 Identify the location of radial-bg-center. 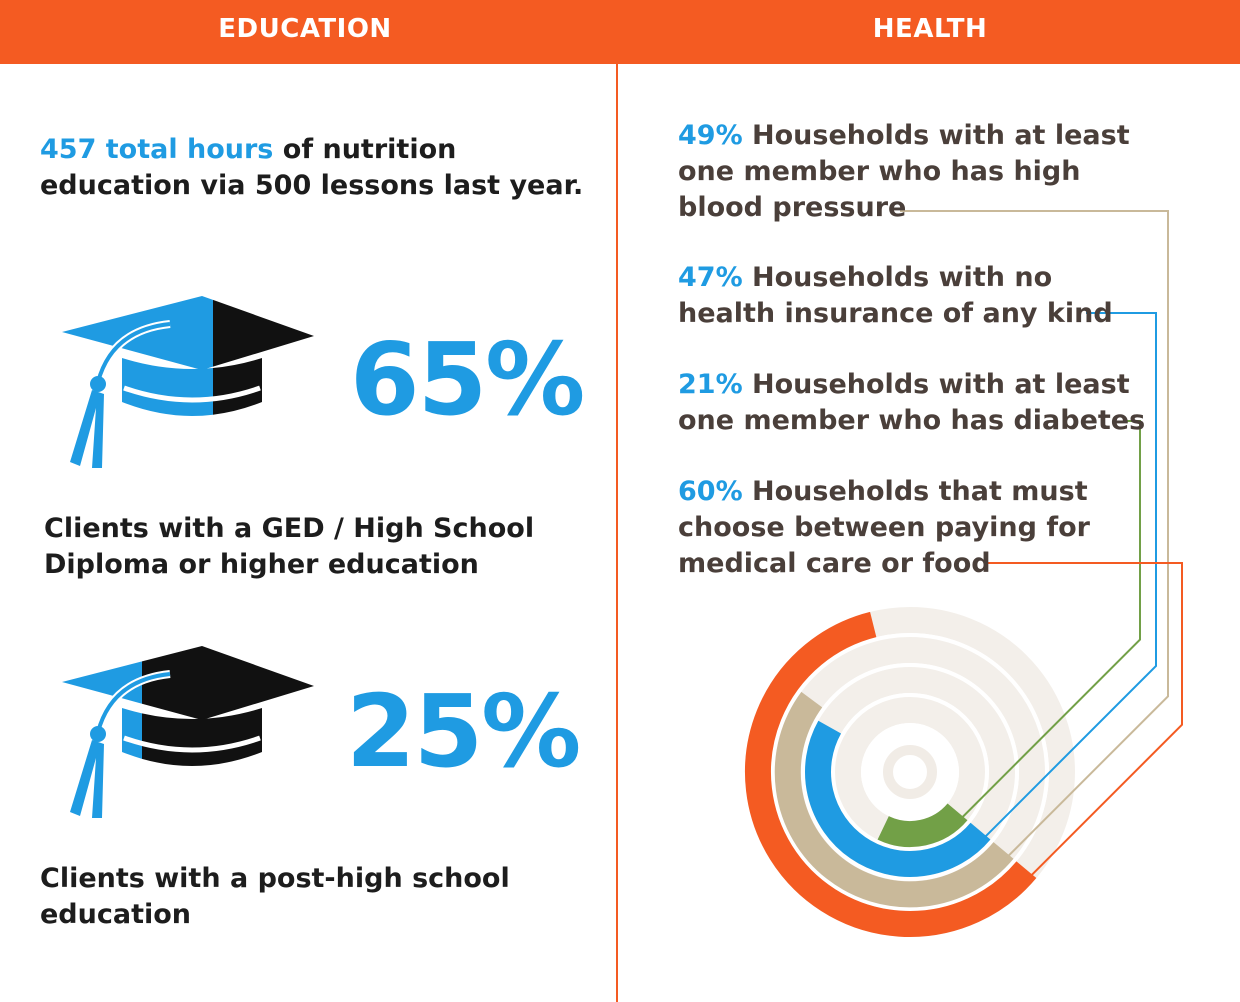
(910, 772).